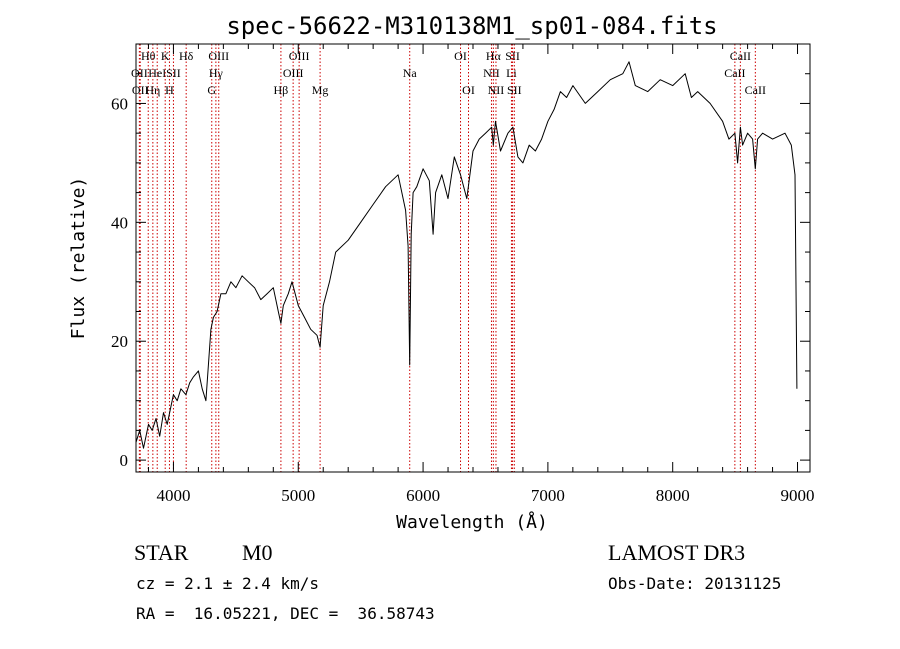 This screenshot has width=900, height=649. I want to click on x-tick-label-0: 4000, so click(173, 495).